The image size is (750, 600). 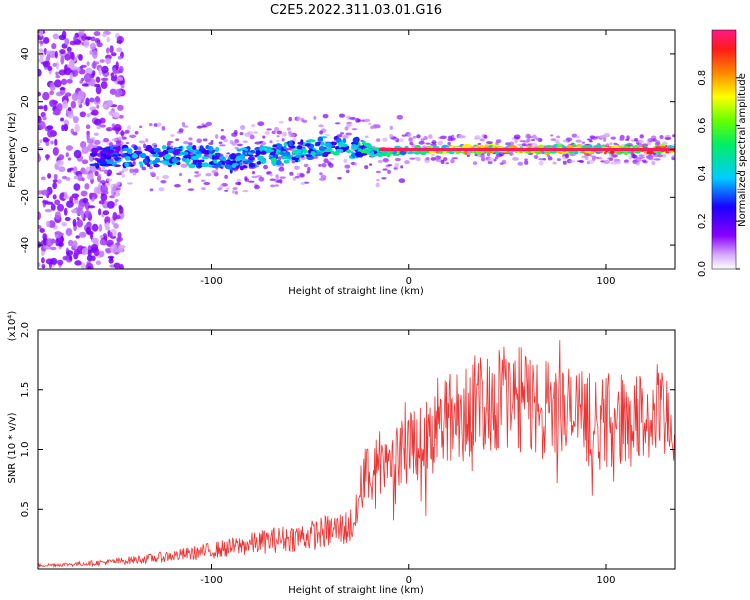 What do you see at coordinates (211, 580) in the screenshot?
I see `x-tick-label: -100` at bounding box center [211, 580].